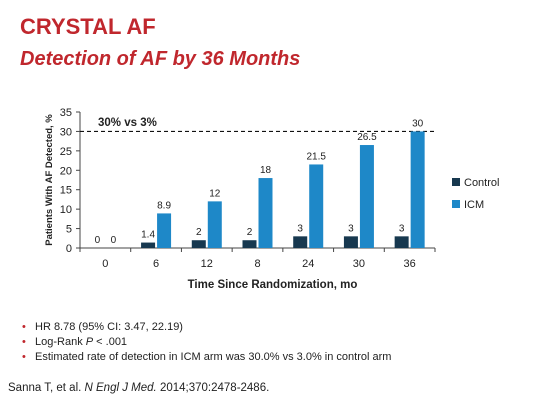 Image resolution: width=540 pixels, height=405 pixels. Describe the element at coordinates (273, 285) in the screenshot. I see `x-axis-label: Time Since Randomization, mo` at that location.